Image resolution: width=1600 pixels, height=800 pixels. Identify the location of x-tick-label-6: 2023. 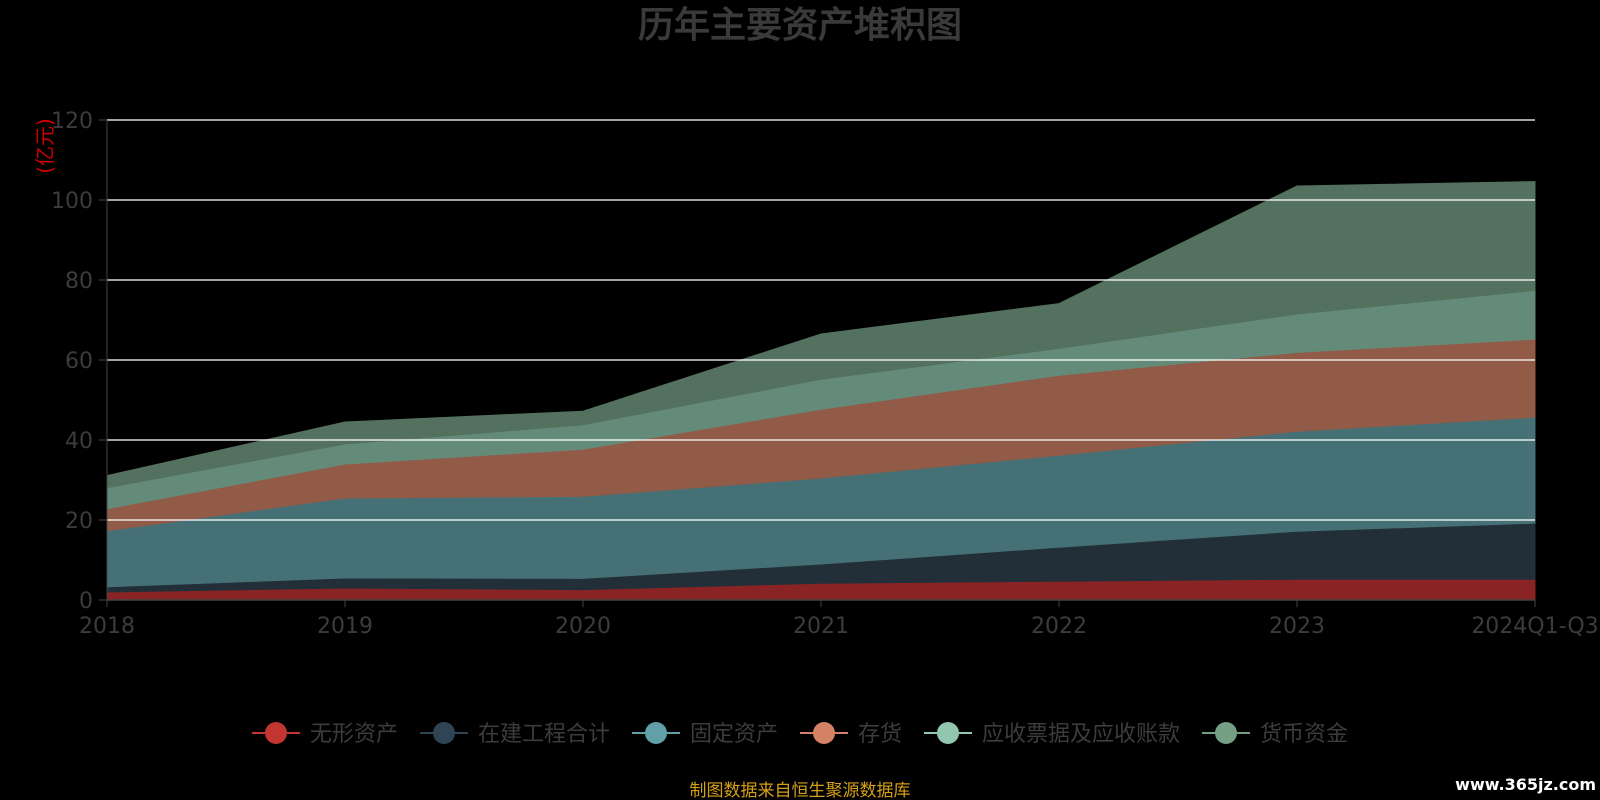
(1297, 626).